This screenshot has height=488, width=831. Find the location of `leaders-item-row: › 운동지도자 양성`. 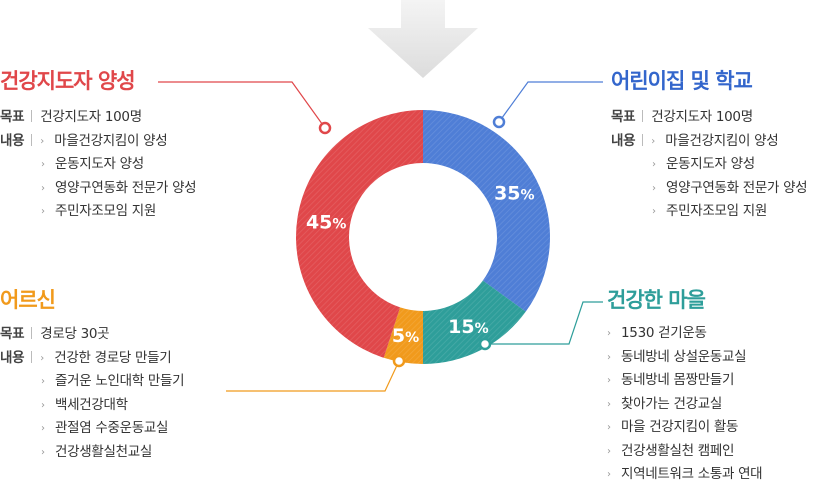

leaders-item-row: › 운동지도자 양성 is located at coordinates (98, 165).